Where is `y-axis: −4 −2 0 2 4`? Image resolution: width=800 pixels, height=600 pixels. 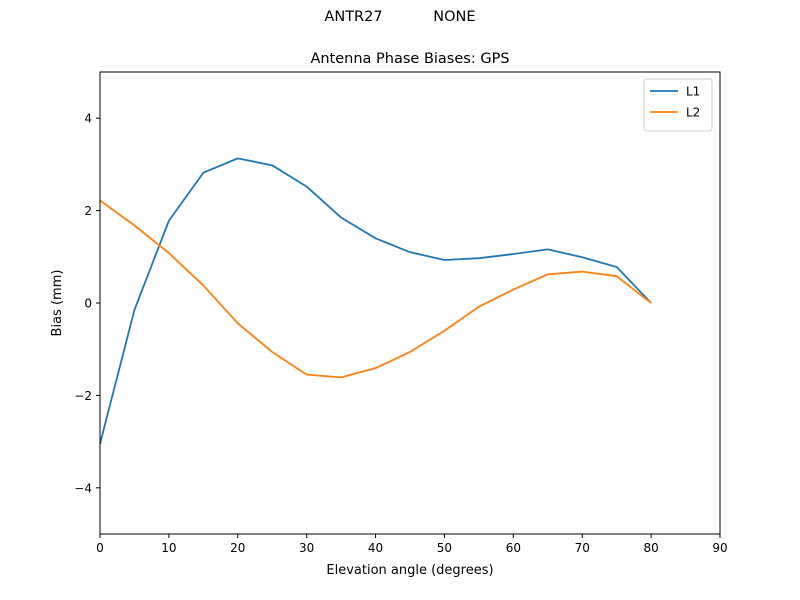 y-axis: −4 −2 0 2 4 is located at coordinates (87, 303).